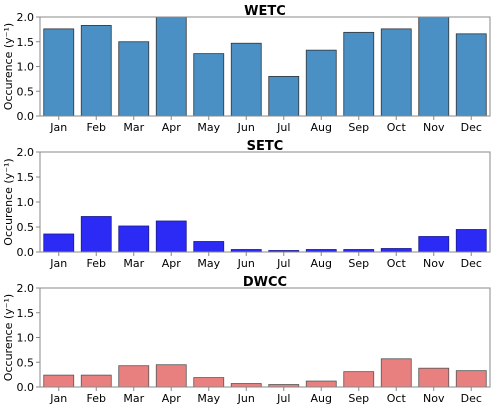 This screenshot has height=405, width=500. What do you see at coordinates (265, 11) in the screenshot?
I see `chart-title: WETC` at bounding box center [265, 11].